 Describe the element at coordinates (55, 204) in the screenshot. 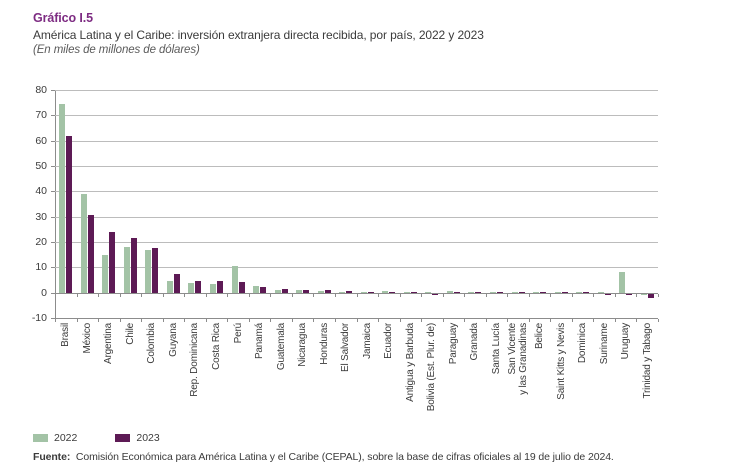

I see `y-axis-line` at that location.